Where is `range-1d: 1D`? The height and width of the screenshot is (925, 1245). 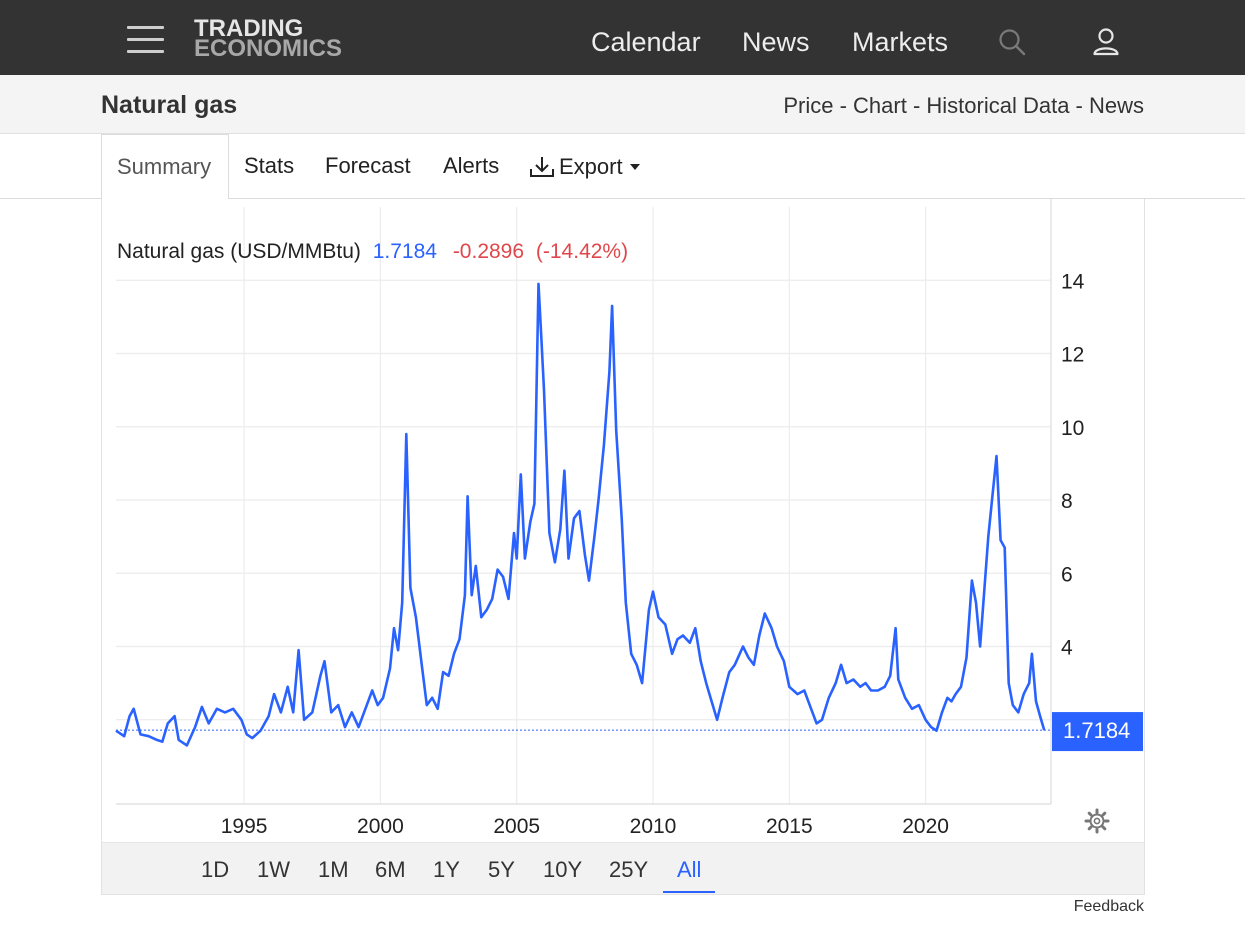 range-1d: 1D is located at coordinates (215, 869).